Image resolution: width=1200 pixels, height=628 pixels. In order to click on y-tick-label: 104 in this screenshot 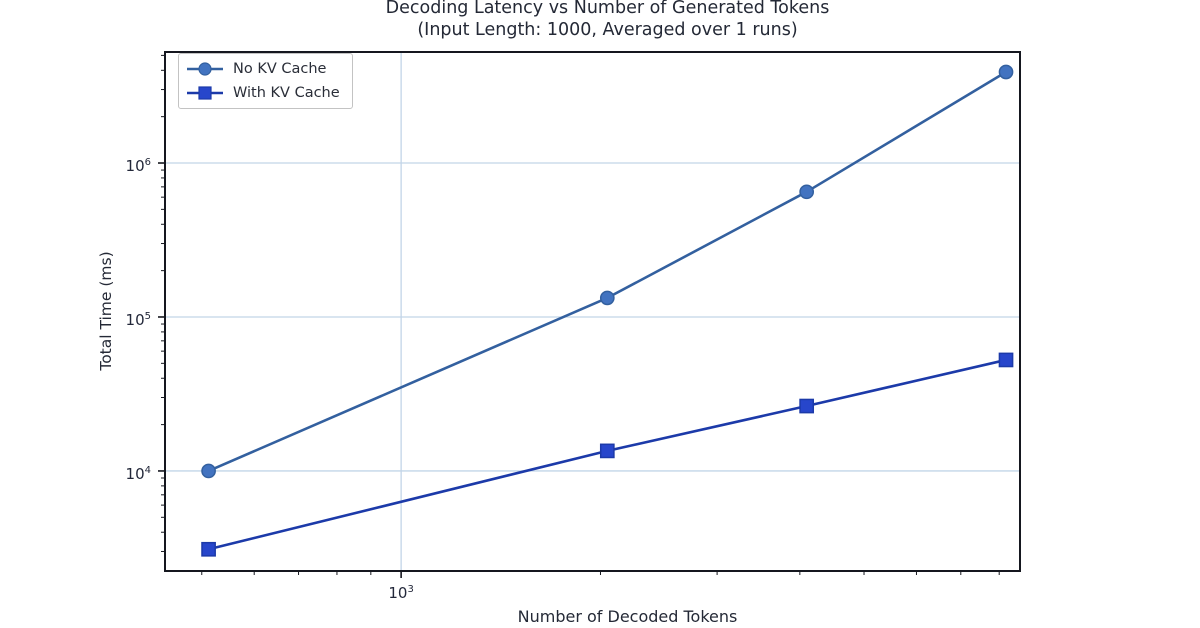, I will do `click(103, 472)`.